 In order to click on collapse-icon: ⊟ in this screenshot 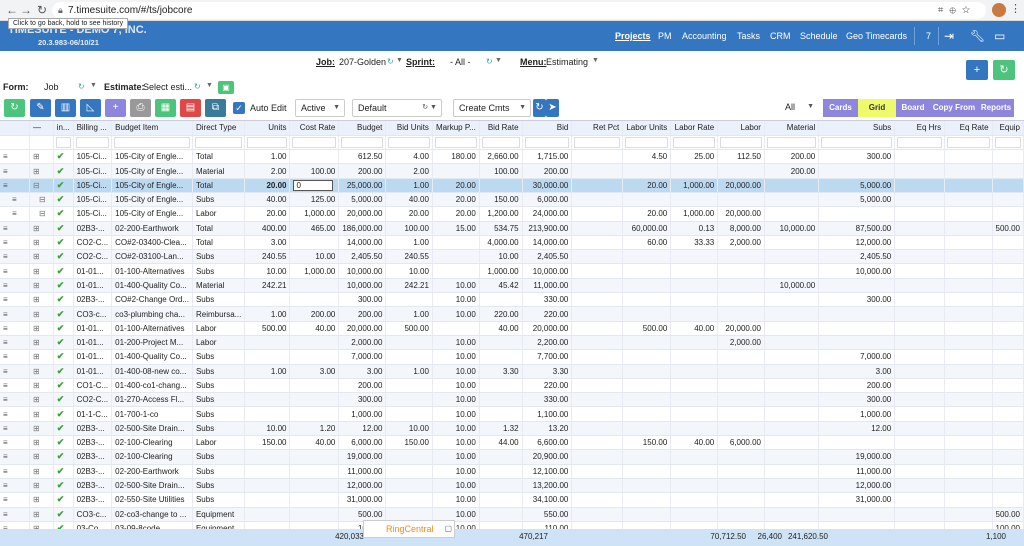, I will do `click(41, 200)`.